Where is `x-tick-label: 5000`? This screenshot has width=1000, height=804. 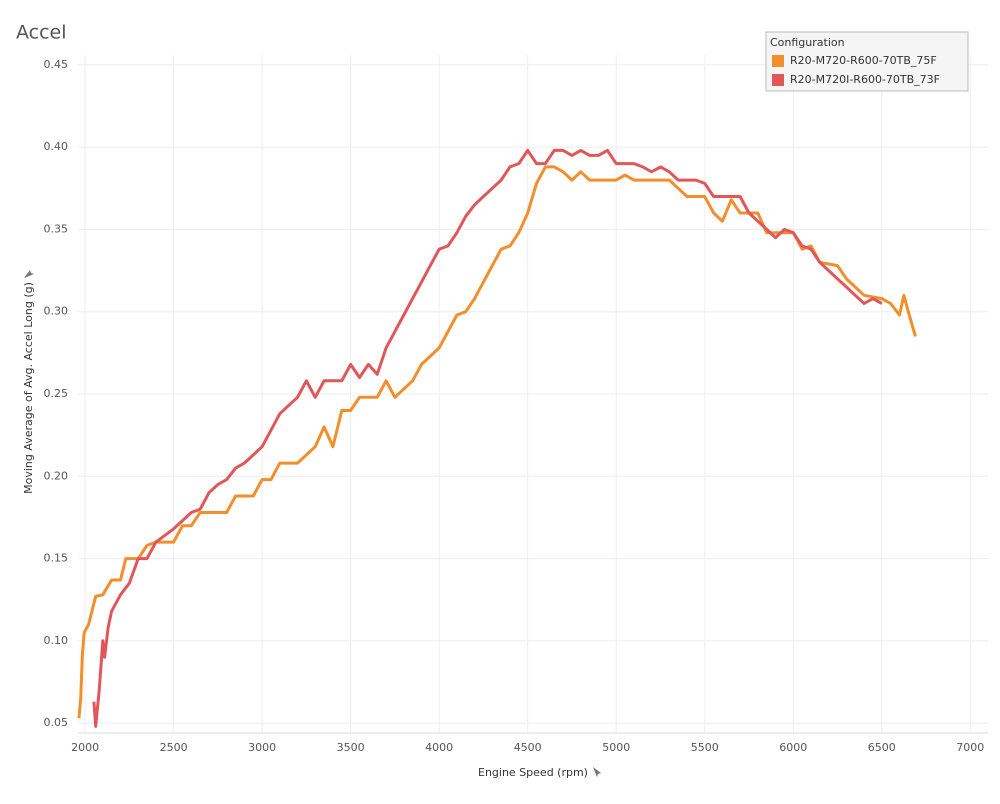 x-tick-label: 5000 is located at coordinates (616, 747).